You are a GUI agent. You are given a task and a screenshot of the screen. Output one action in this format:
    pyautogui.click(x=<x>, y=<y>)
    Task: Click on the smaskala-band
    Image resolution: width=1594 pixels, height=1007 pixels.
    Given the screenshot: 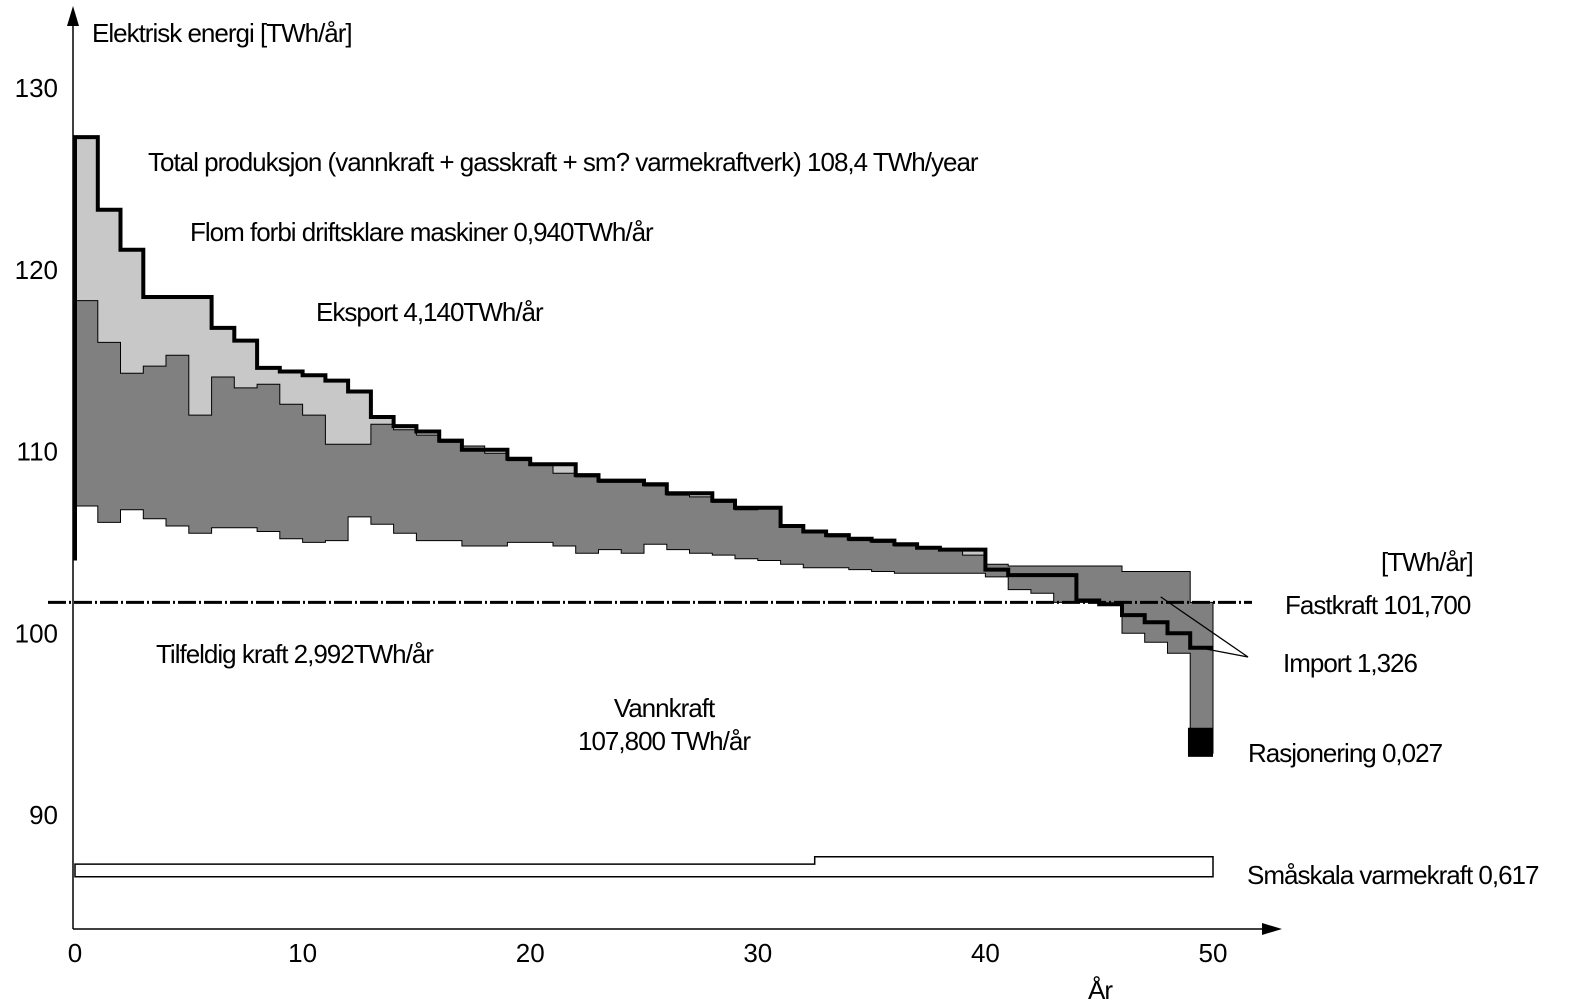 What is the action you would take?
    pyautogui.click(x=644, y=867)
    